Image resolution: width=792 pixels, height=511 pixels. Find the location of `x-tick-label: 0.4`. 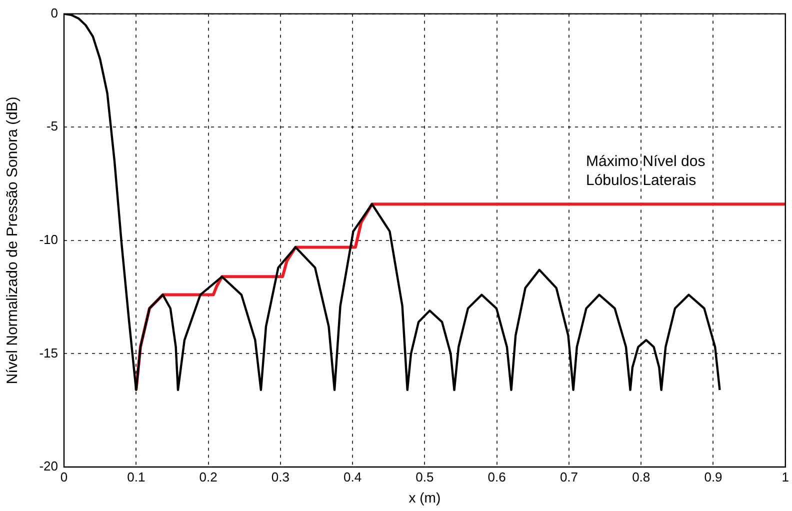

x-tick-label: 0.4 is located at coordinates (353, 476).